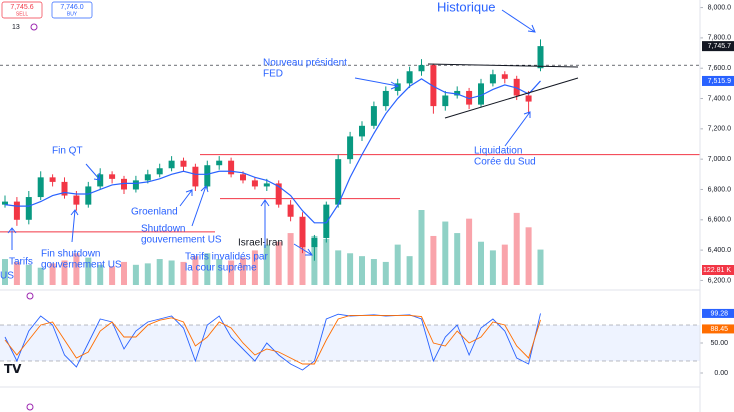  I want to click on y-tick-label: 7,400.0, so click(719, 98).